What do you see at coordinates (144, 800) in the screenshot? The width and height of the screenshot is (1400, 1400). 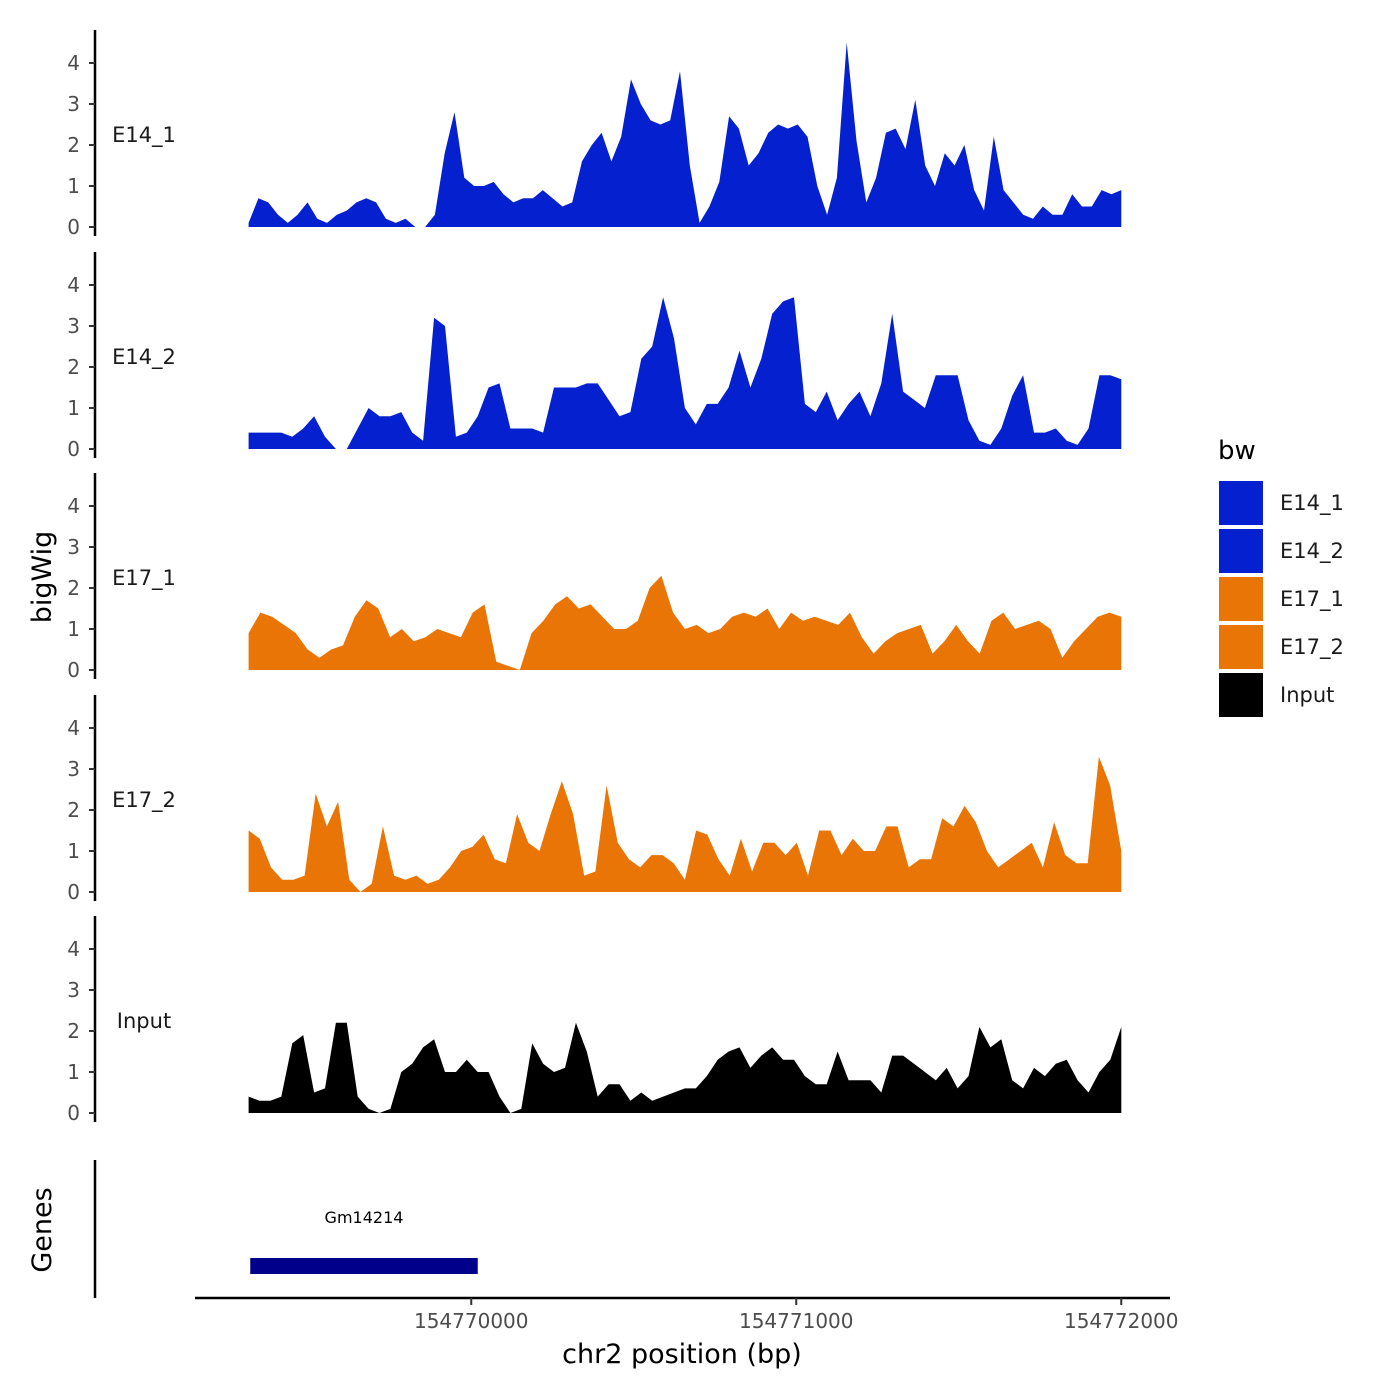 I see `track-label: E17_2` at bounding box center [144, 800].